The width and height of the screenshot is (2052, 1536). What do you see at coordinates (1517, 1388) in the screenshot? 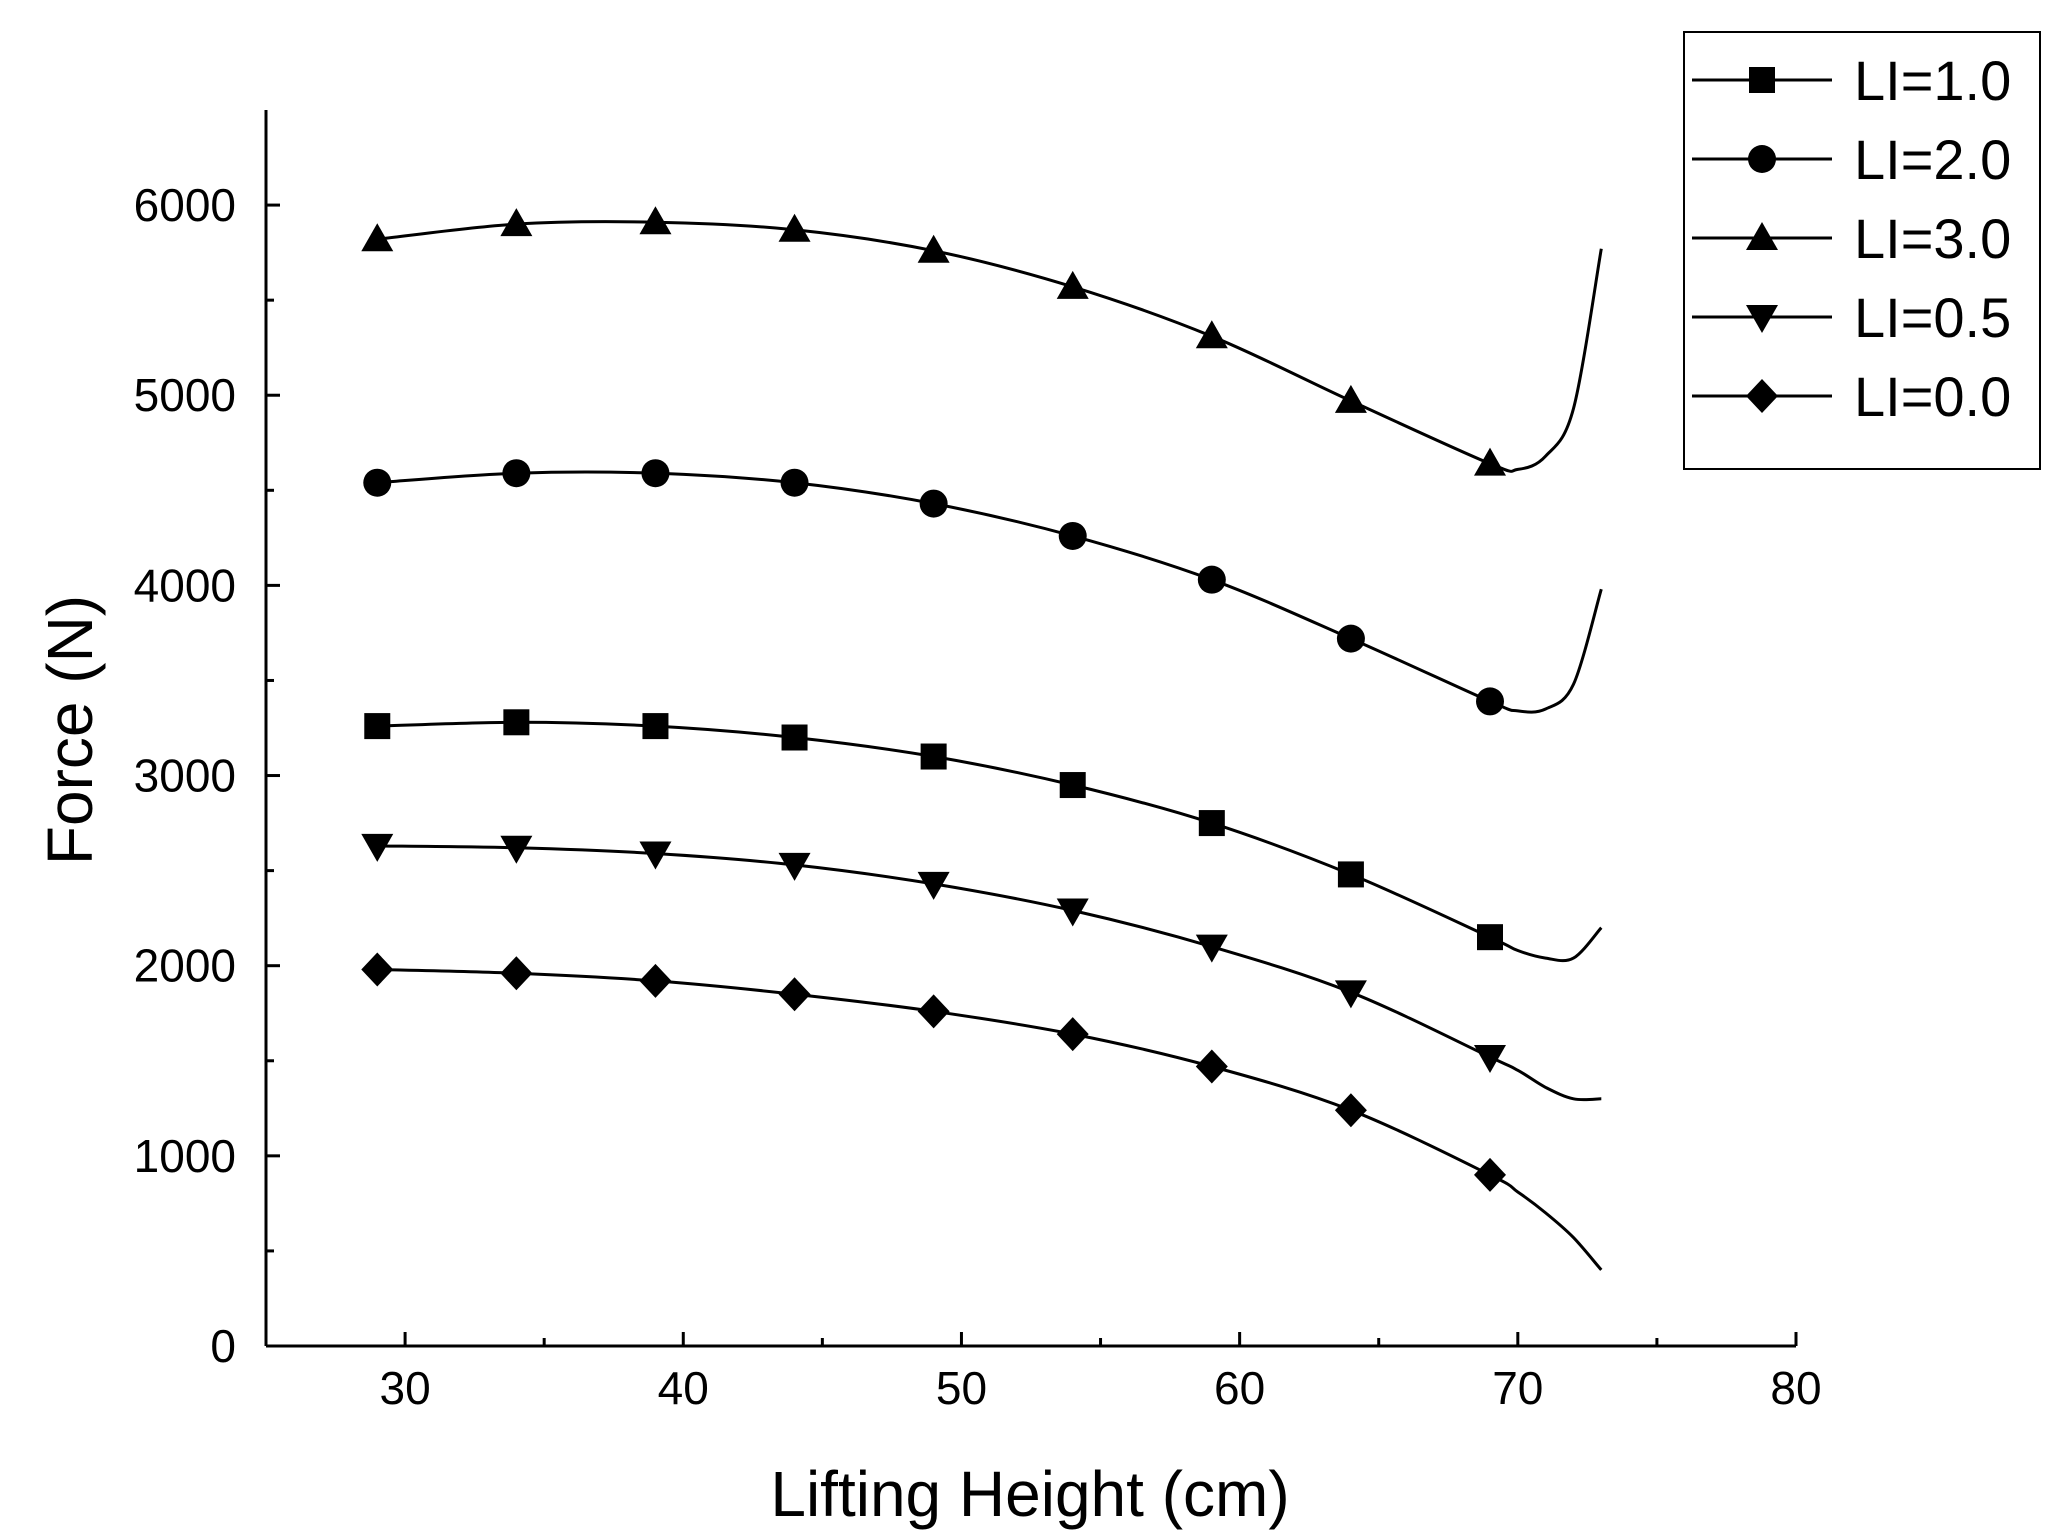
I see `x-tick-label: 70` at bounding box center [1517, 1388].